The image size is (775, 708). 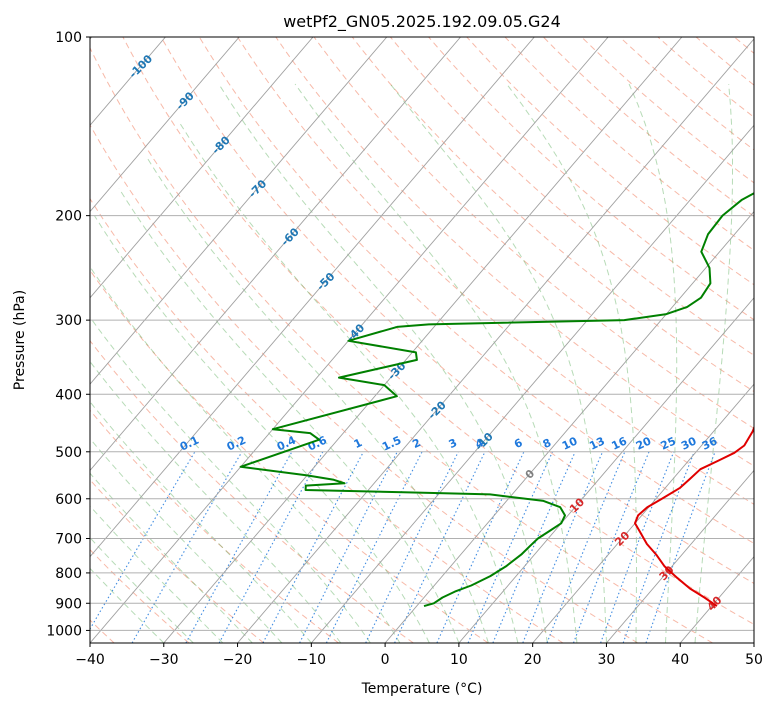 What do you see at coordinates (68, 395) in the screenshot?
I see `y-tick-label: 400` at bounding box center [68, 395].